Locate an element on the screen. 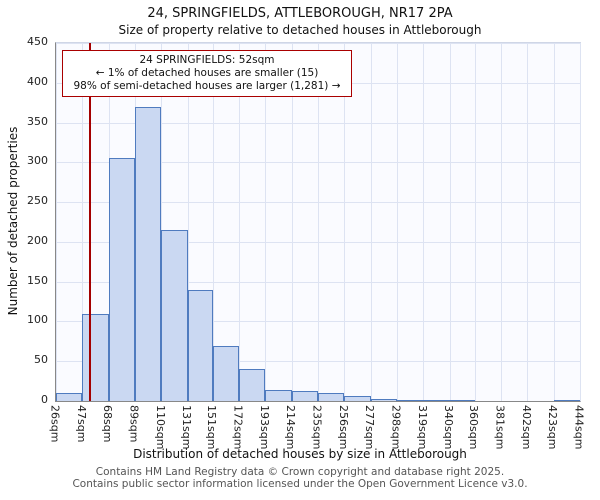 This screenshot has height=500, width=600. x-tick-label: 235sqm is located at coordinates (317, 427).